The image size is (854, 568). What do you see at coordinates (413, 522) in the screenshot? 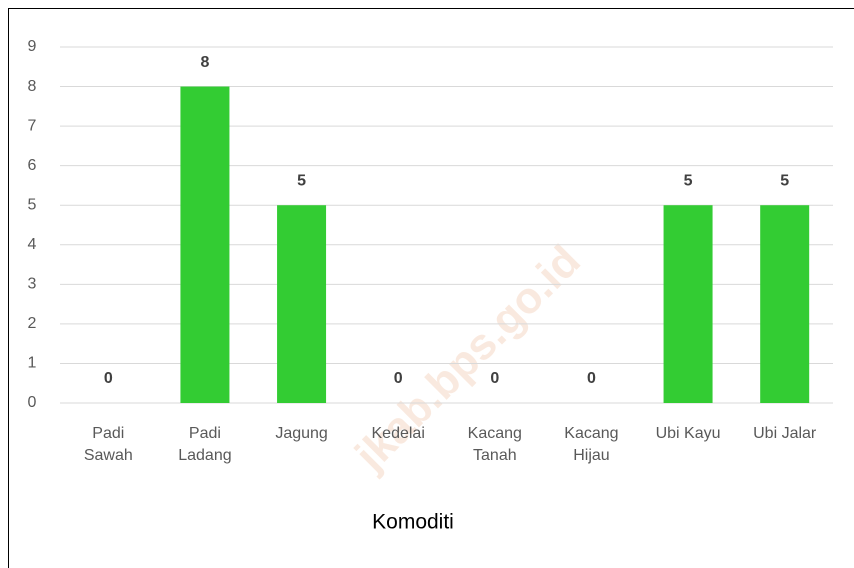
I see `x-axis-title: Komoditi` at bounding box center [413, 522].